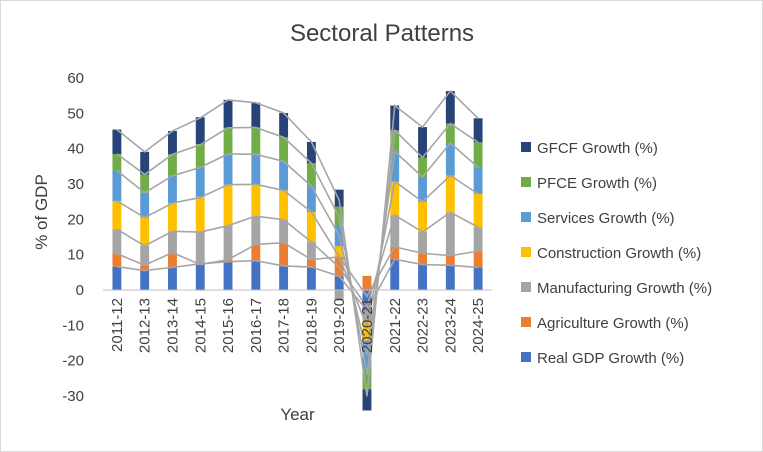 This screenshot has width=763, height=452. Describe the element at coordinates (73, 396) in the screenshot. I see `y-tick-label: -30` at that location.